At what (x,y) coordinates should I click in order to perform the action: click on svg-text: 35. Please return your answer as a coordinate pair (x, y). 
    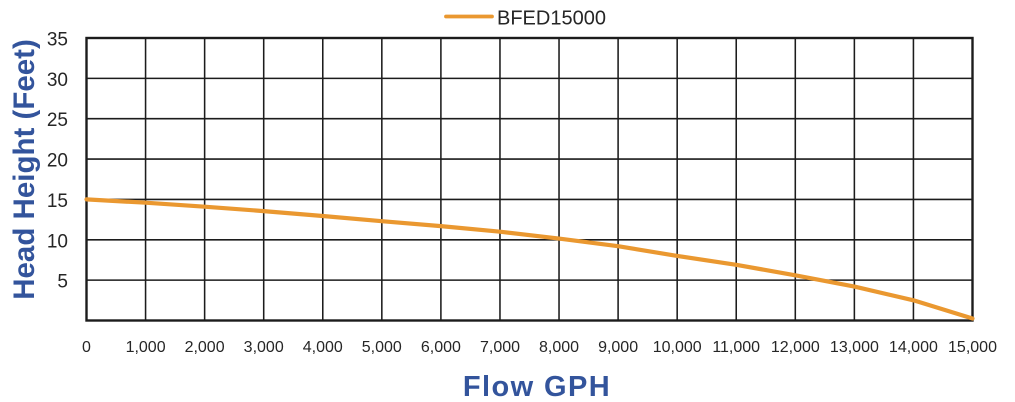
    Looking at the image, I should click on (57, 40).